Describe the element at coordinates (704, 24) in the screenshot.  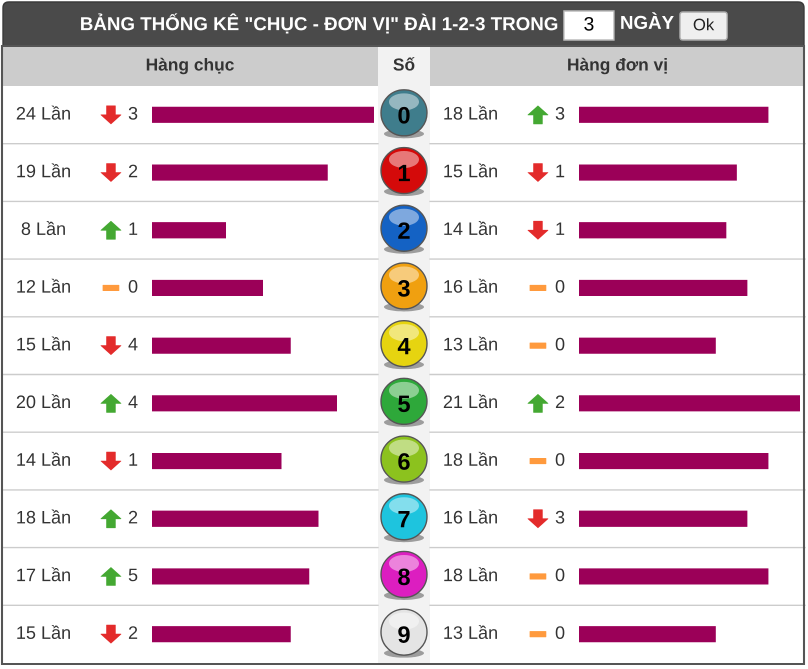
I see `text: Ok` at that location.